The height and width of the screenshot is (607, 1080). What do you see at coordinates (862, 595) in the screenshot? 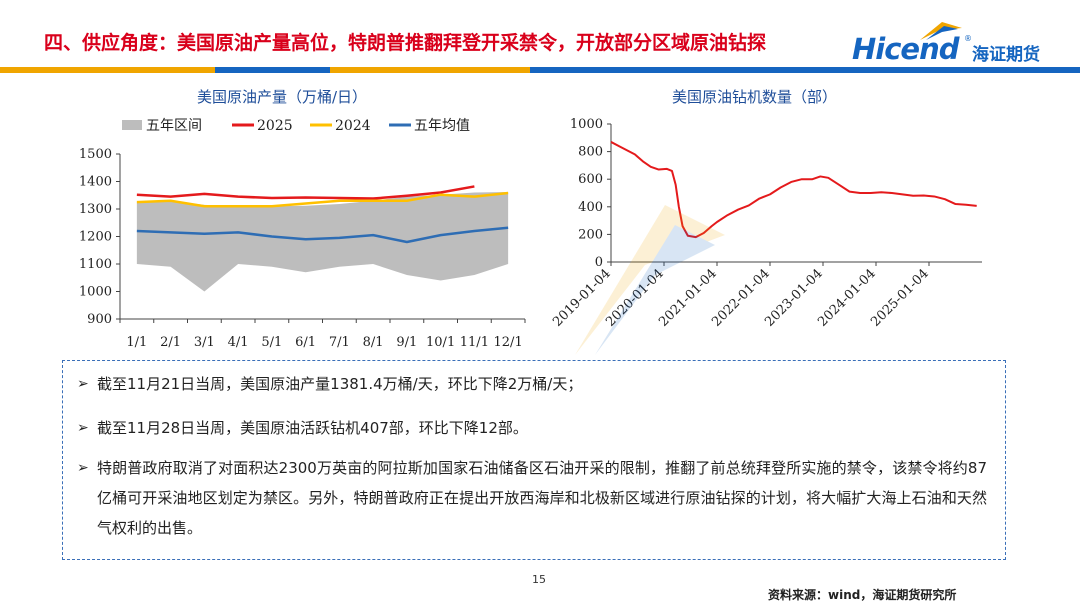
I see `source-note: 资料来源：wind，海证期货研究所` at bounding box center [862, 595].